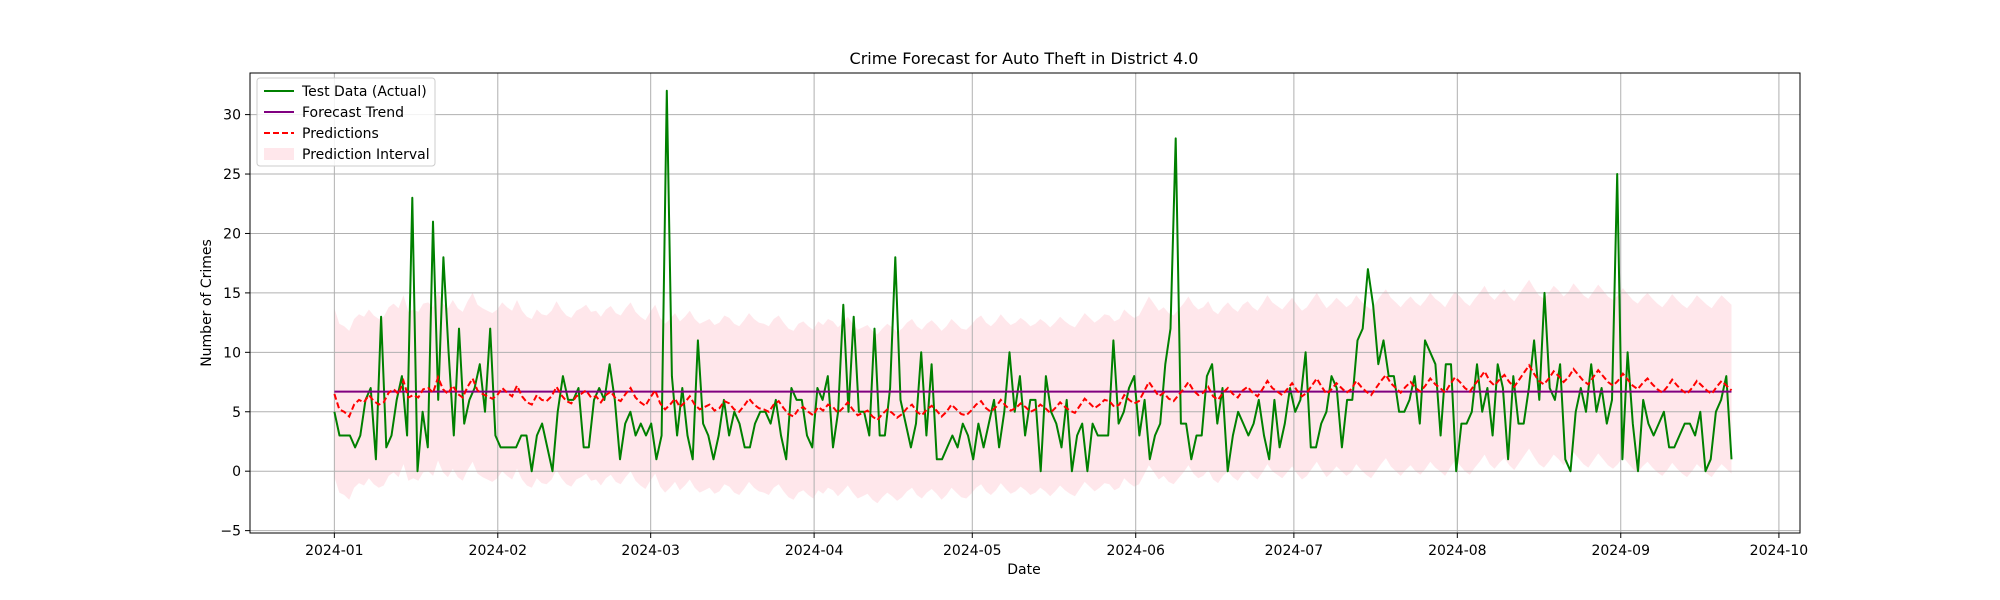 Image resolution: width=2000 pixels, height=600 pixels. Describe the element at coordinates (1294, 551) in the screenshot. I see `x-tick-label: 2024-07` at that location.